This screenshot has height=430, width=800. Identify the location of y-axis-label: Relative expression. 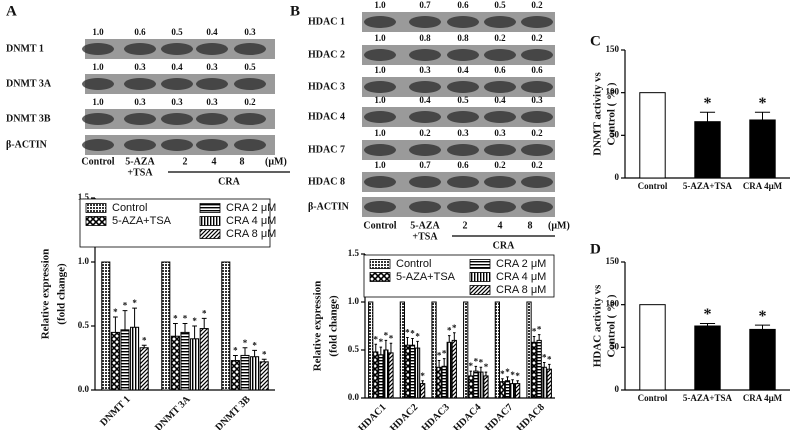
(46, 294).